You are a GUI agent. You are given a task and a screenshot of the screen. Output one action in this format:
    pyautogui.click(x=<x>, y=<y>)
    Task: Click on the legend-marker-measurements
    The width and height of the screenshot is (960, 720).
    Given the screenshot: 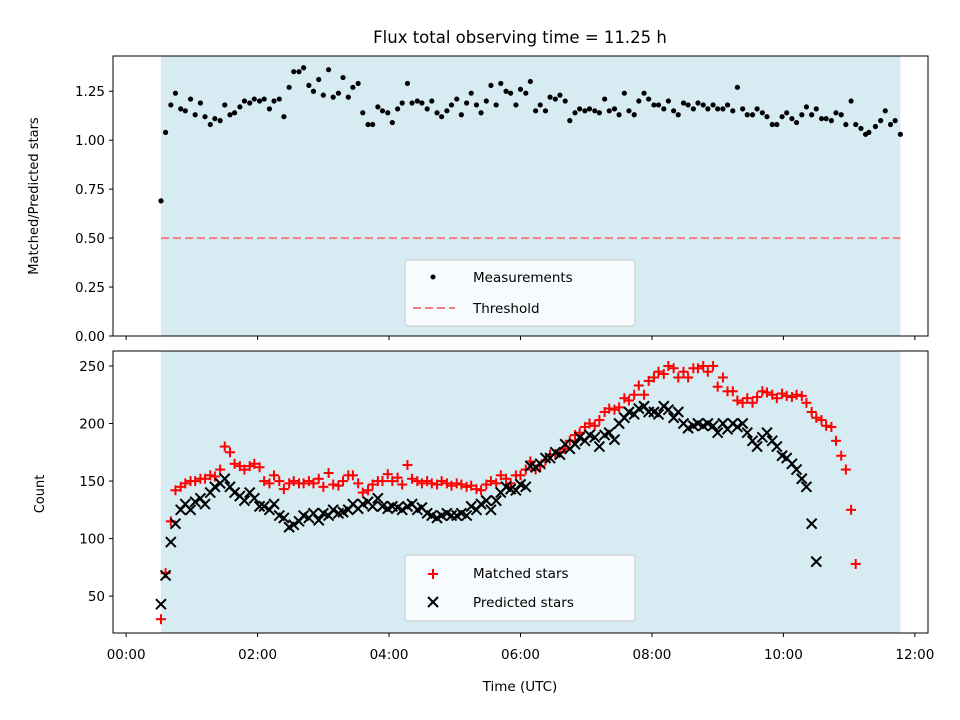 What is the action you would take?
    pyautogui.click(x=433, y=277)
    